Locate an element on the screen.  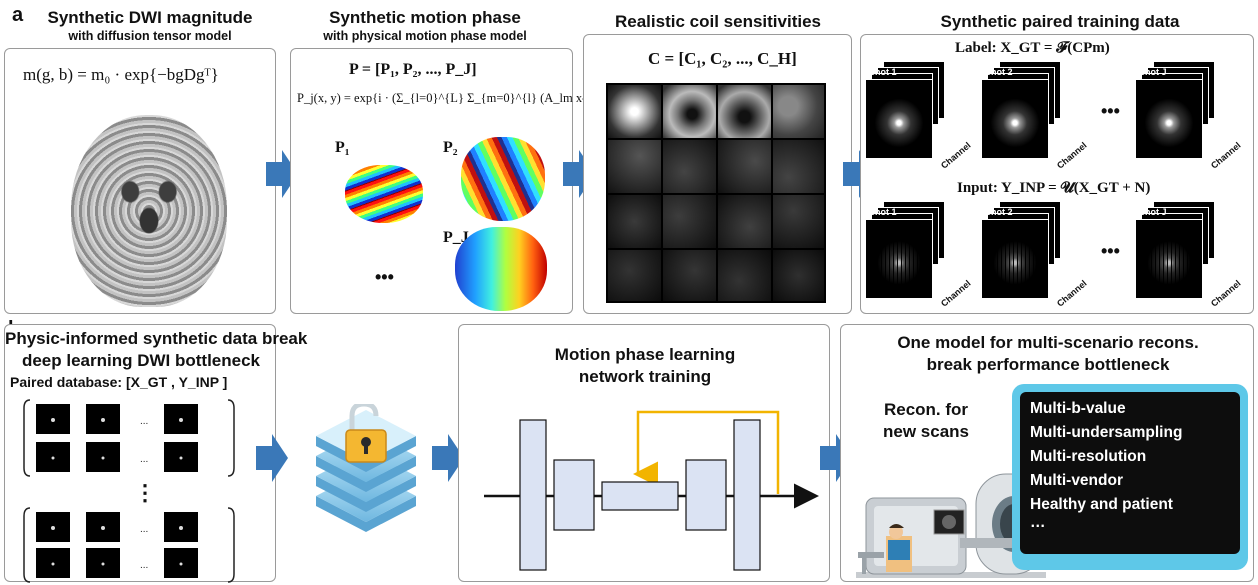
database-title-line2: deep learning DWI bottleneck is located at coordinates (141, 360).